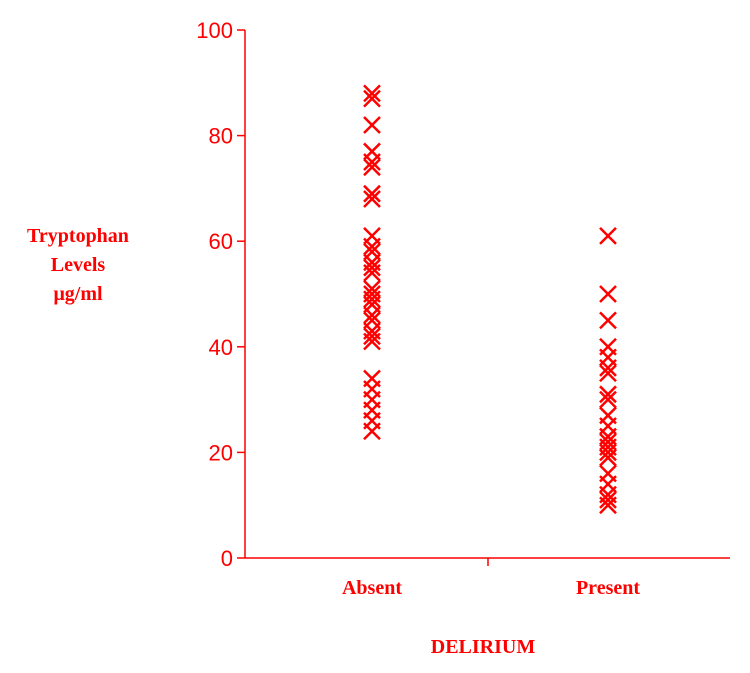 This screenshot has width=750, height=673. I want to click on y-tick-label: 60, so click(221, 241).